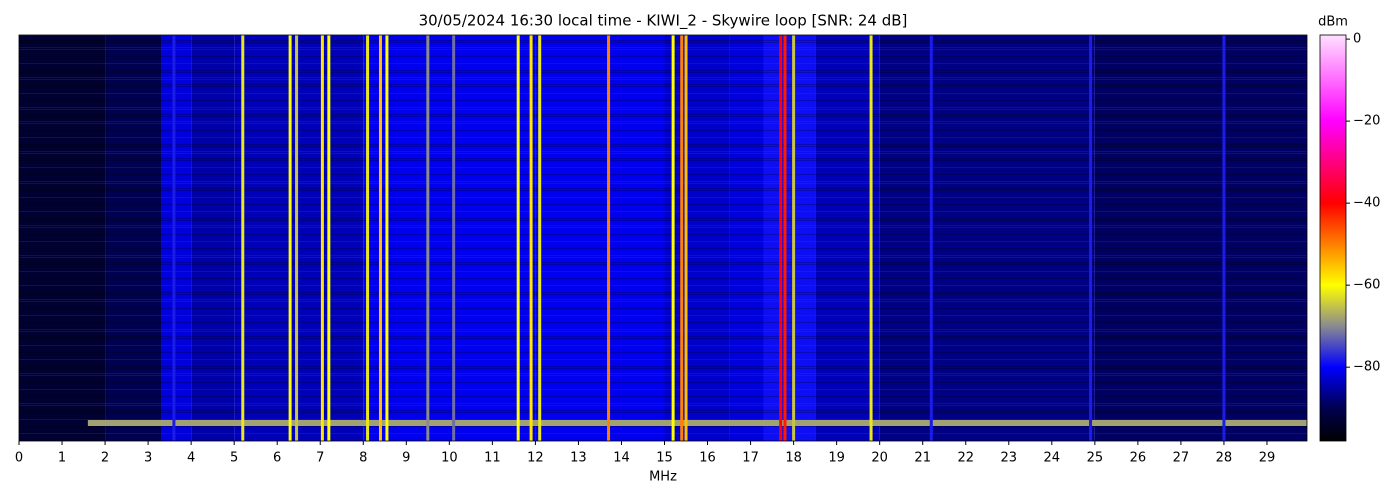  I want to click on x-tick-label: 17, so click(750, 458).